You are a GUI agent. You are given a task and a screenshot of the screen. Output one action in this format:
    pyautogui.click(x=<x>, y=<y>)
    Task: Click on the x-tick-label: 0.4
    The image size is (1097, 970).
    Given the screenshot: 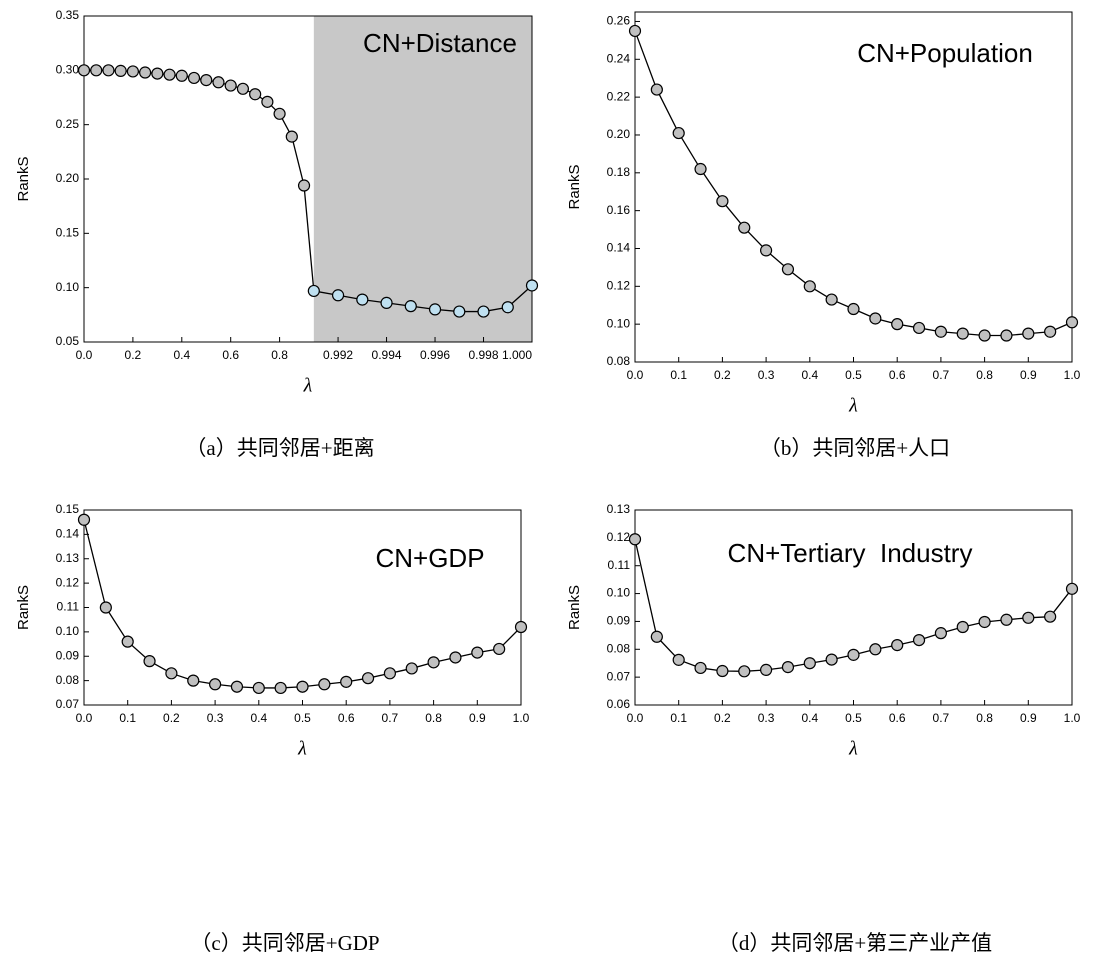 What is the action you would take?
    pyautogui.click(x=181, y=355)
    